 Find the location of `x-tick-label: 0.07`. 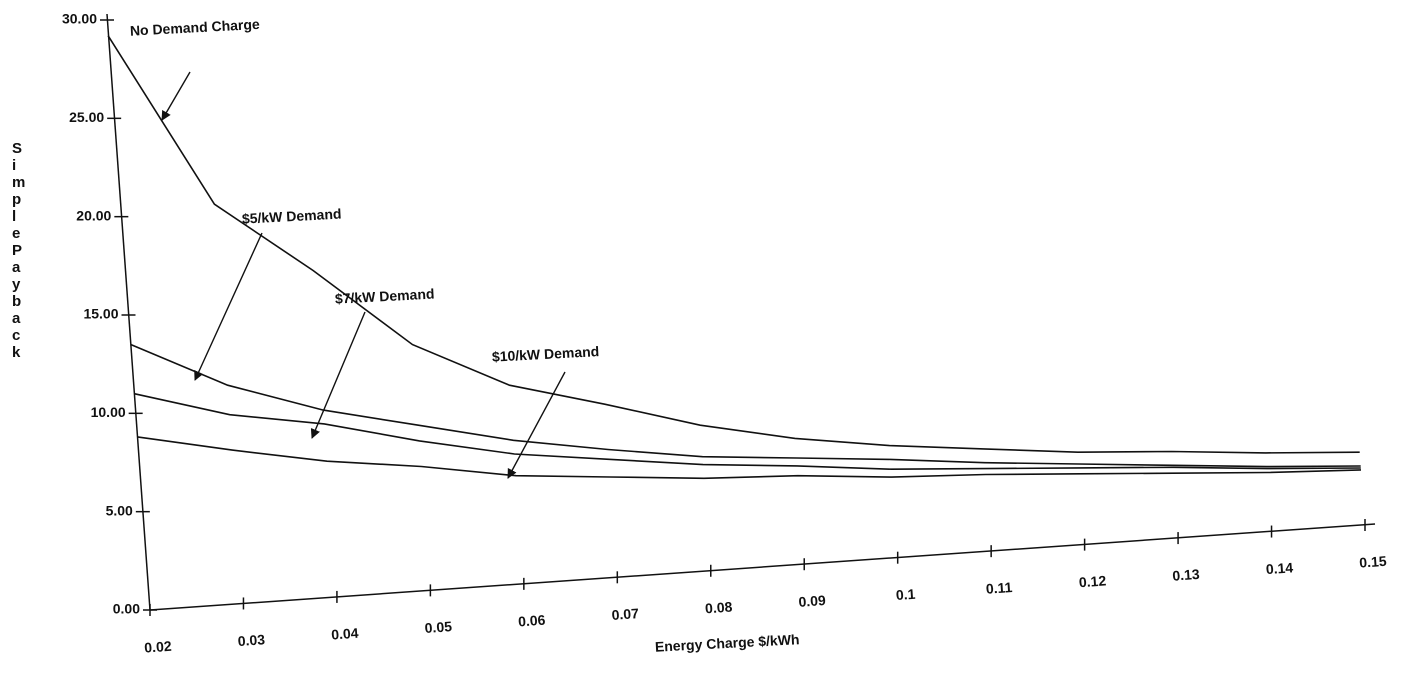

x-tick-label: 0.07 is located at coordinates (625, 614).